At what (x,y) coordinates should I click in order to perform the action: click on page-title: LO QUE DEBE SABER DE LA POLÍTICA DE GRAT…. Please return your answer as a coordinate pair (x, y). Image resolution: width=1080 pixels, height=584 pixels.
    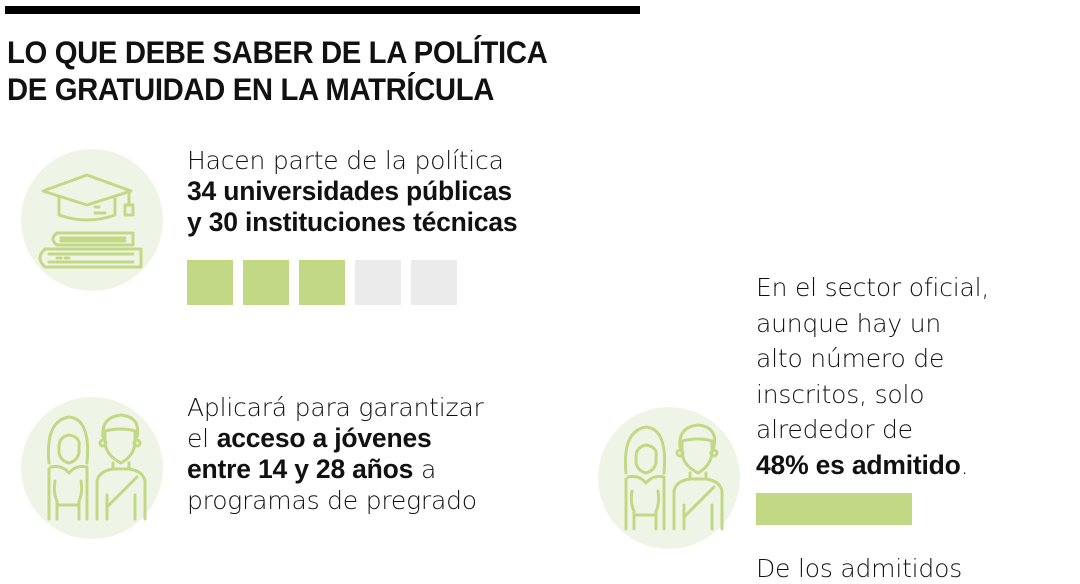
    Looking at the image, I should click on (277, 71).